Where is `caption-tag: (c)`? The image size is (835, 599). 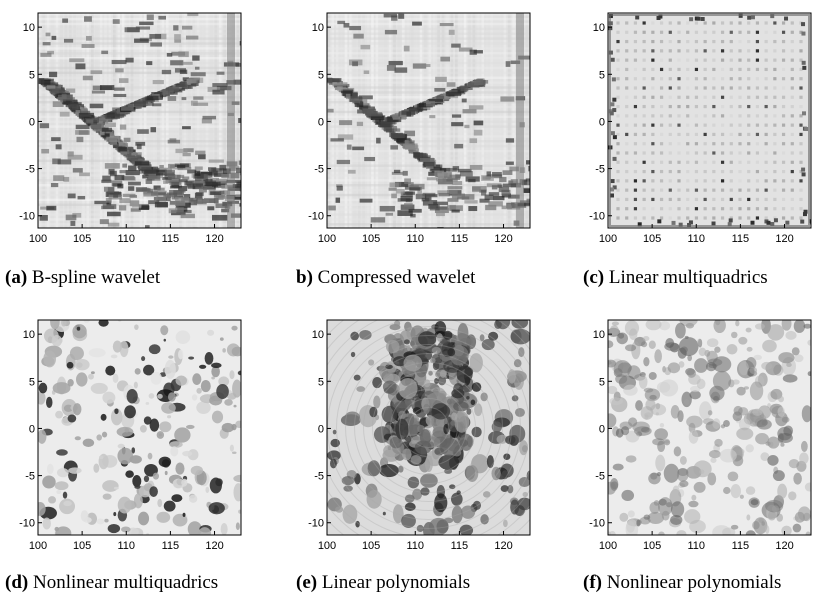 caption-tag: (c) is located at coordinates (594, 277).